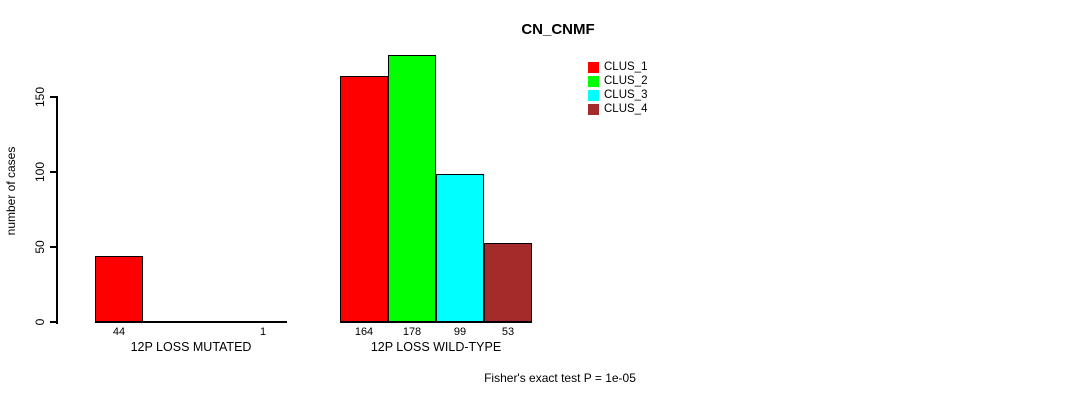  What do you see at coordinates (263, 332) in the screenshot?
I see `bar-value-label: 1` at bounding box center [263, 332].